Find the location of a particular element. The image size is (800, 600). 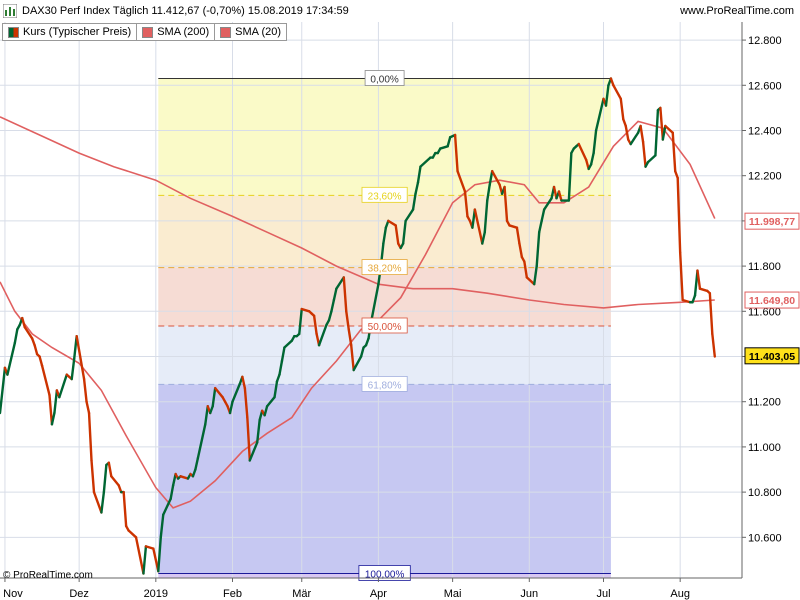

fib-label-text: 0,00% is located at coordinates (384, 80).